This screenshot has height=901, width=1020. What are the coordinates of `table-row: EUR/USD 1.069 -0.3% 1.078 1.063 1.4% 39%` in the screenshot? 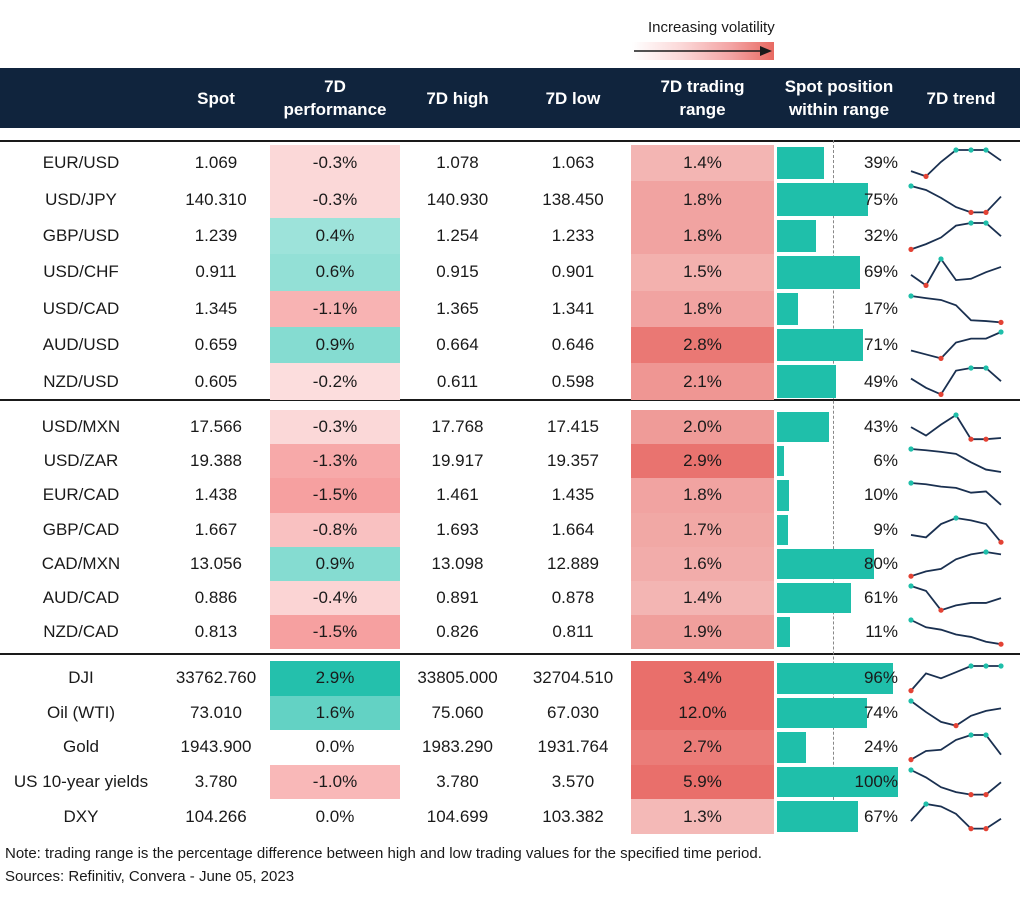 It's located at (510, 163).